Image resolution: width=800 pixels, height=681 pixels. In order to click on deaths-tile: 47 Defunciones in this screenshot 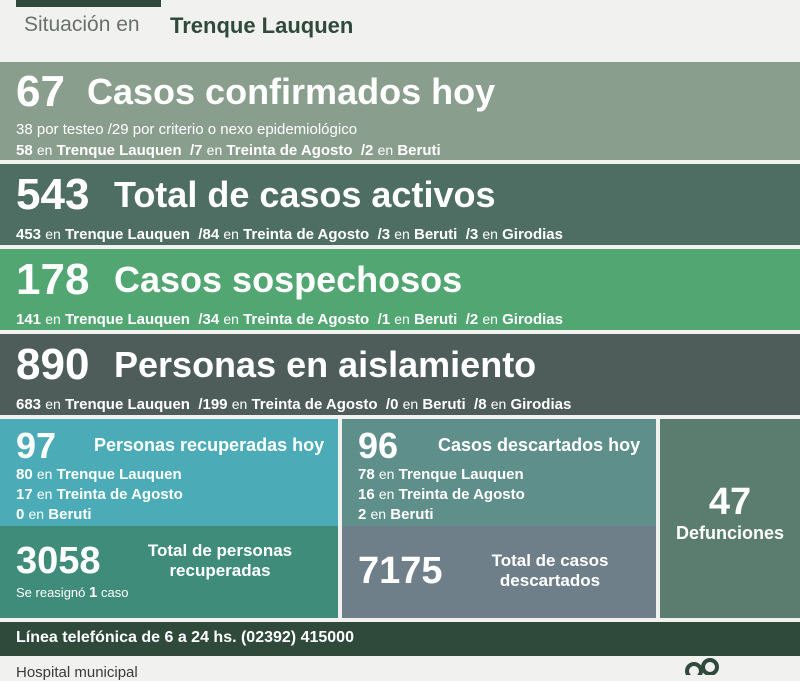, I will do `click(730, 518)`.